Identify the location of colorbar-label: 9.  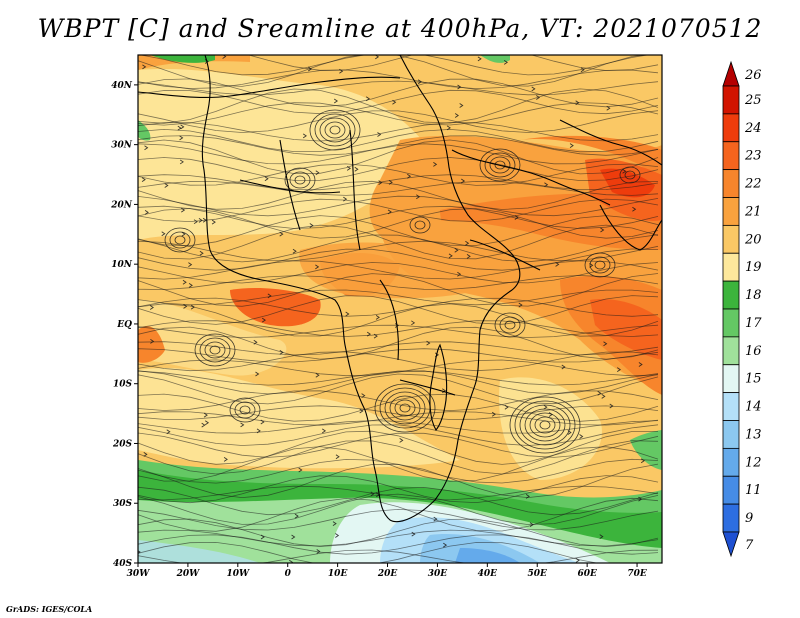
(749, 518).